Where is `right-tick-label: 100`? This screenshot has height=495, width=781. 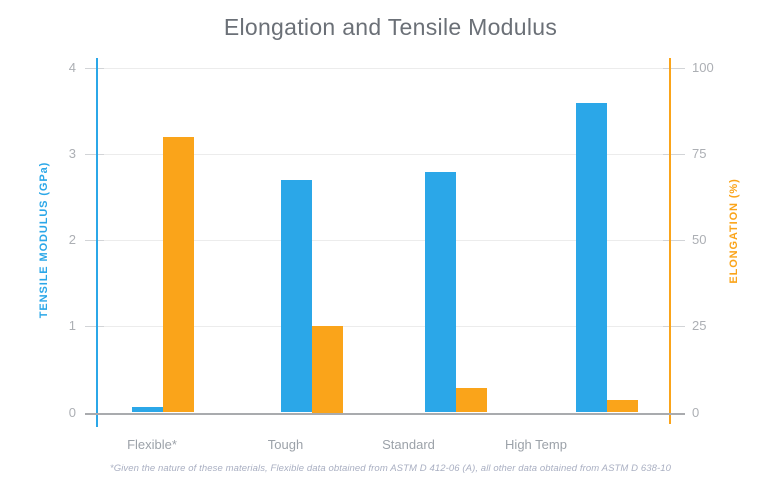 right-tick-label: 100 is located at coordinates (703, 68).